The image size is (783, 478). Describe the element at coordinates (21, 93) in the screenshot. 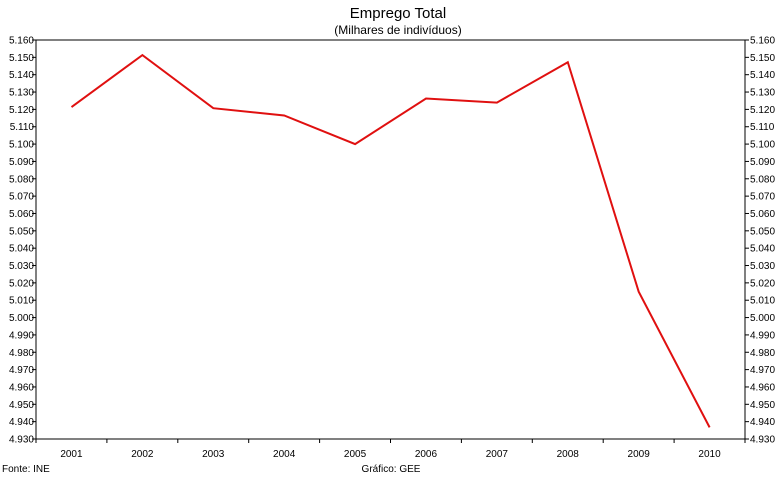

I see `y-tick-label-left: 5.130` at that location.